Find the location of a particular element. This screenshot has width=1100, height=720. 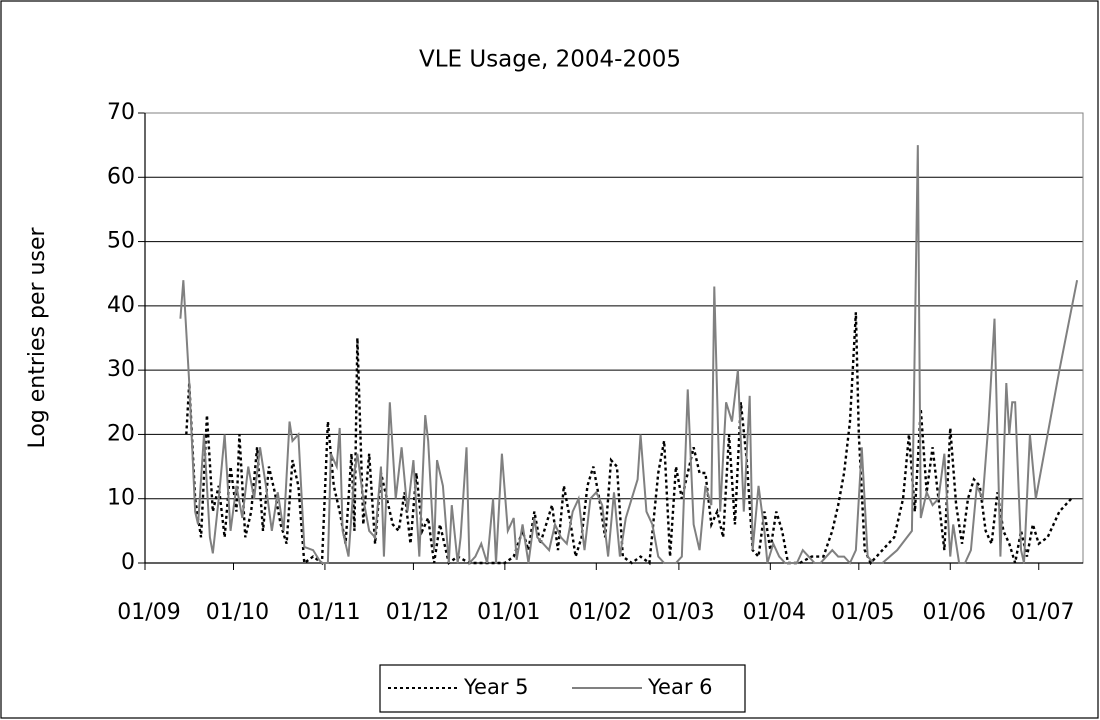

x-tick-label: 01/07 is located at coordinates (1042, 612).